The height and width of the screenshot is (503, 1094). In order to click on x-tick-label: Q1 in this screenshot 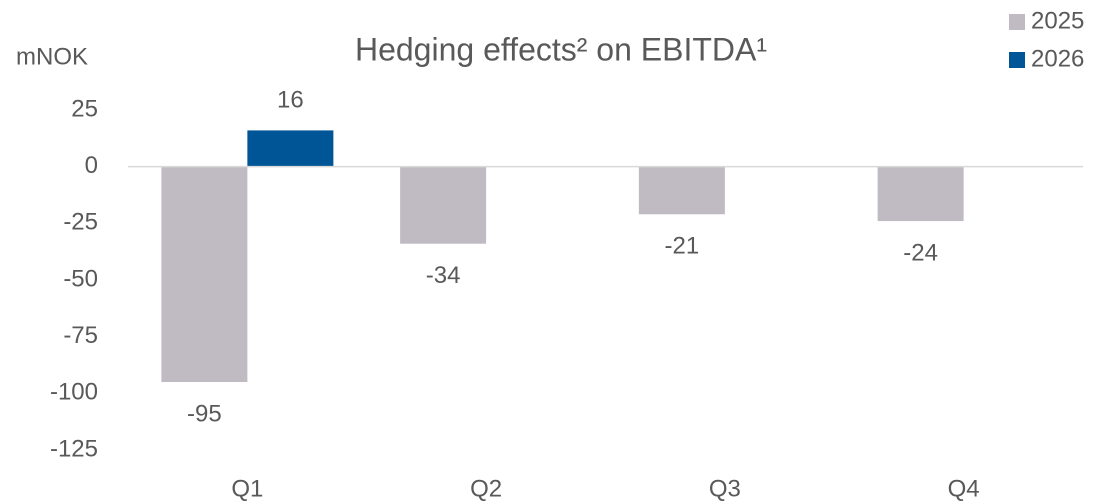, I will do `click(247, 488)`.